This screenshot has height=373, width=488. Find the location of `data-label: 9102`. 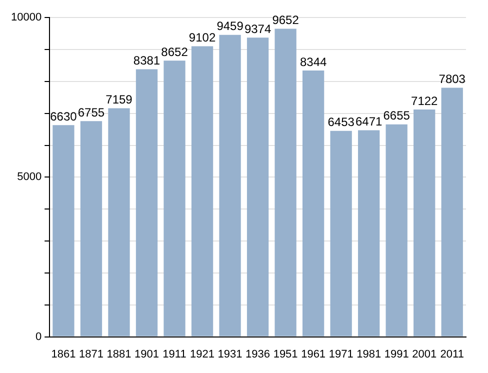

data-label: 9102 is located at coordinates (202, 37).